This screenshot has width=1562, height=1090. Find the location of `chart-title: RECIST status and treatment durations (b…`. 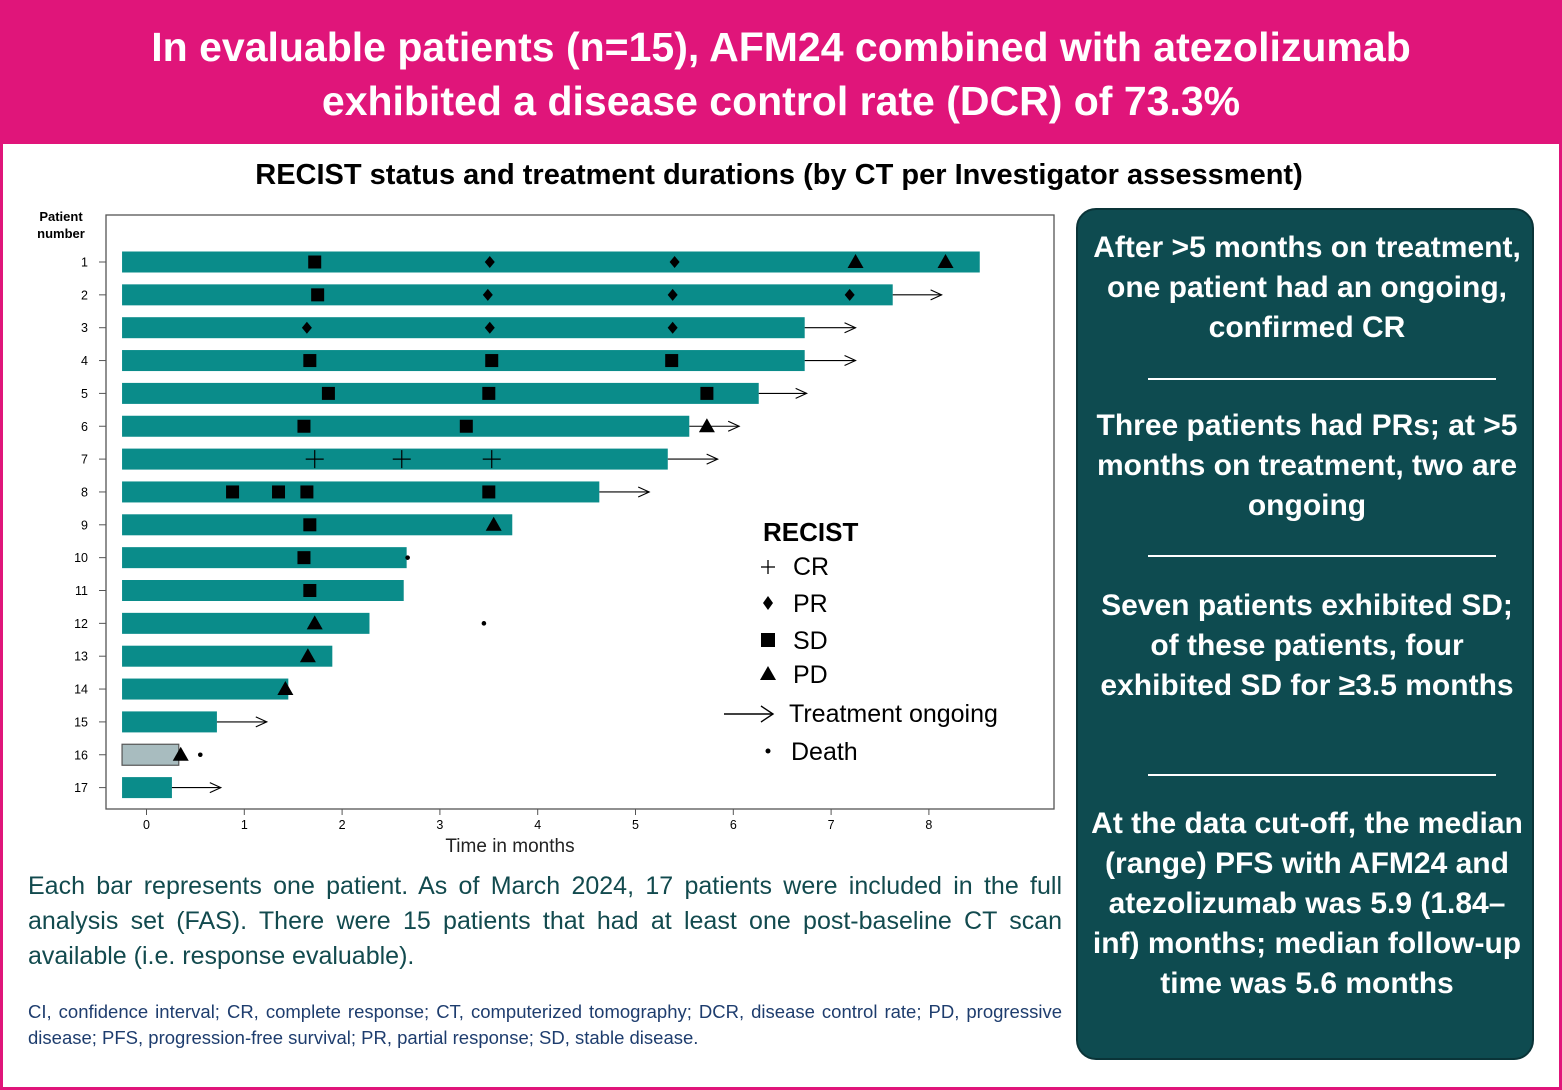

chart-title: RECIST status and treatment durations (b… is located at coordinates (779, 175).